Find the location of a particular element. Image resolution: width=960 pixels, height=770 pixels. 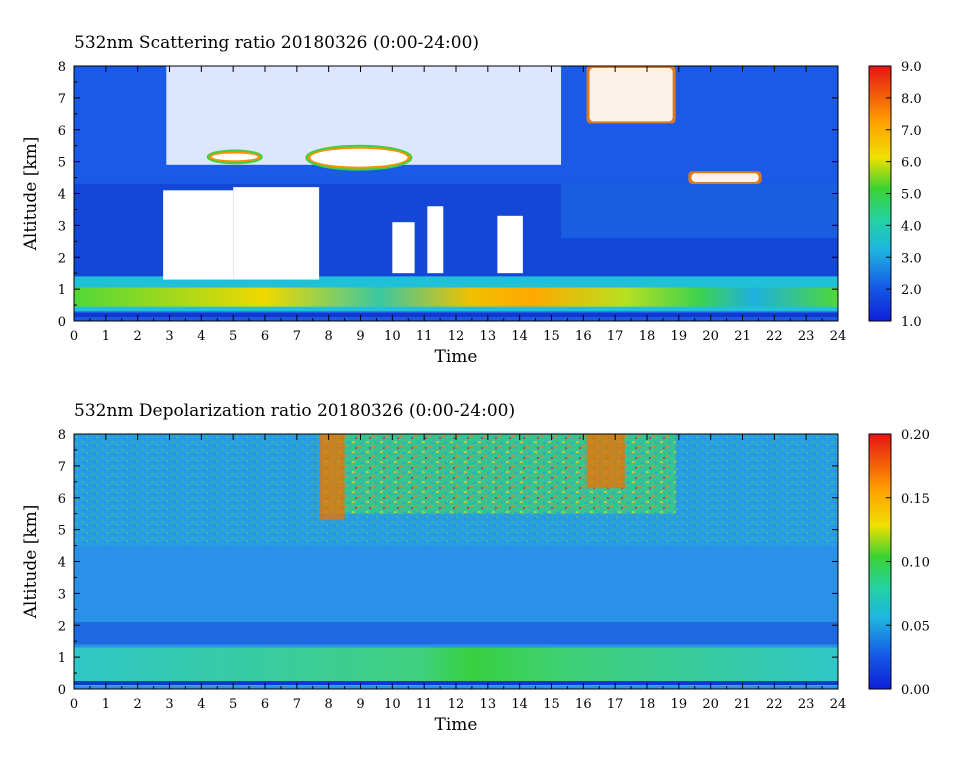

x-tick-label: 23 is located at coordinates (806, 704).